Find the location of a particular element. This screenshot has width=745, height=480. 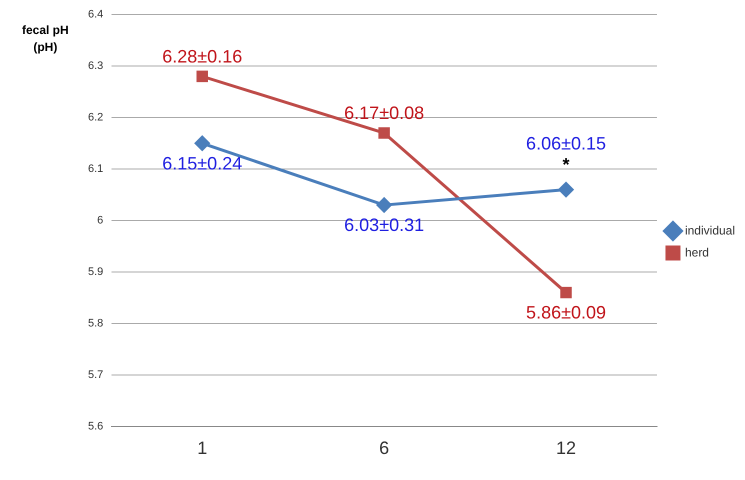

x-tick-label: 6 is located at coordinates (384, 448).